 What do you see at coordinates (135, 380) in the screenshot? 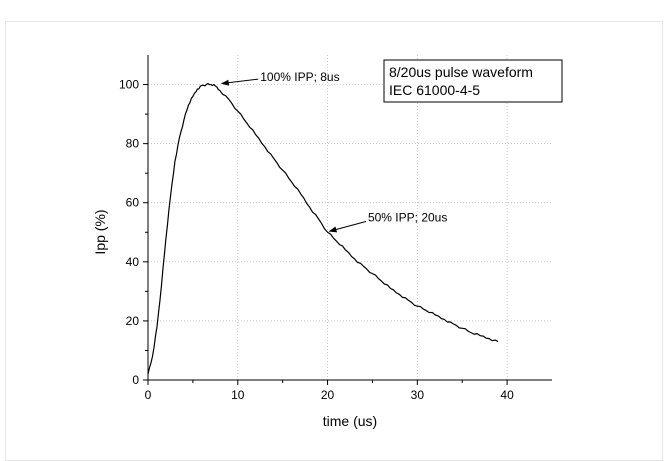
I see `y-tick-label: 0` at bounding box center [135, 380].